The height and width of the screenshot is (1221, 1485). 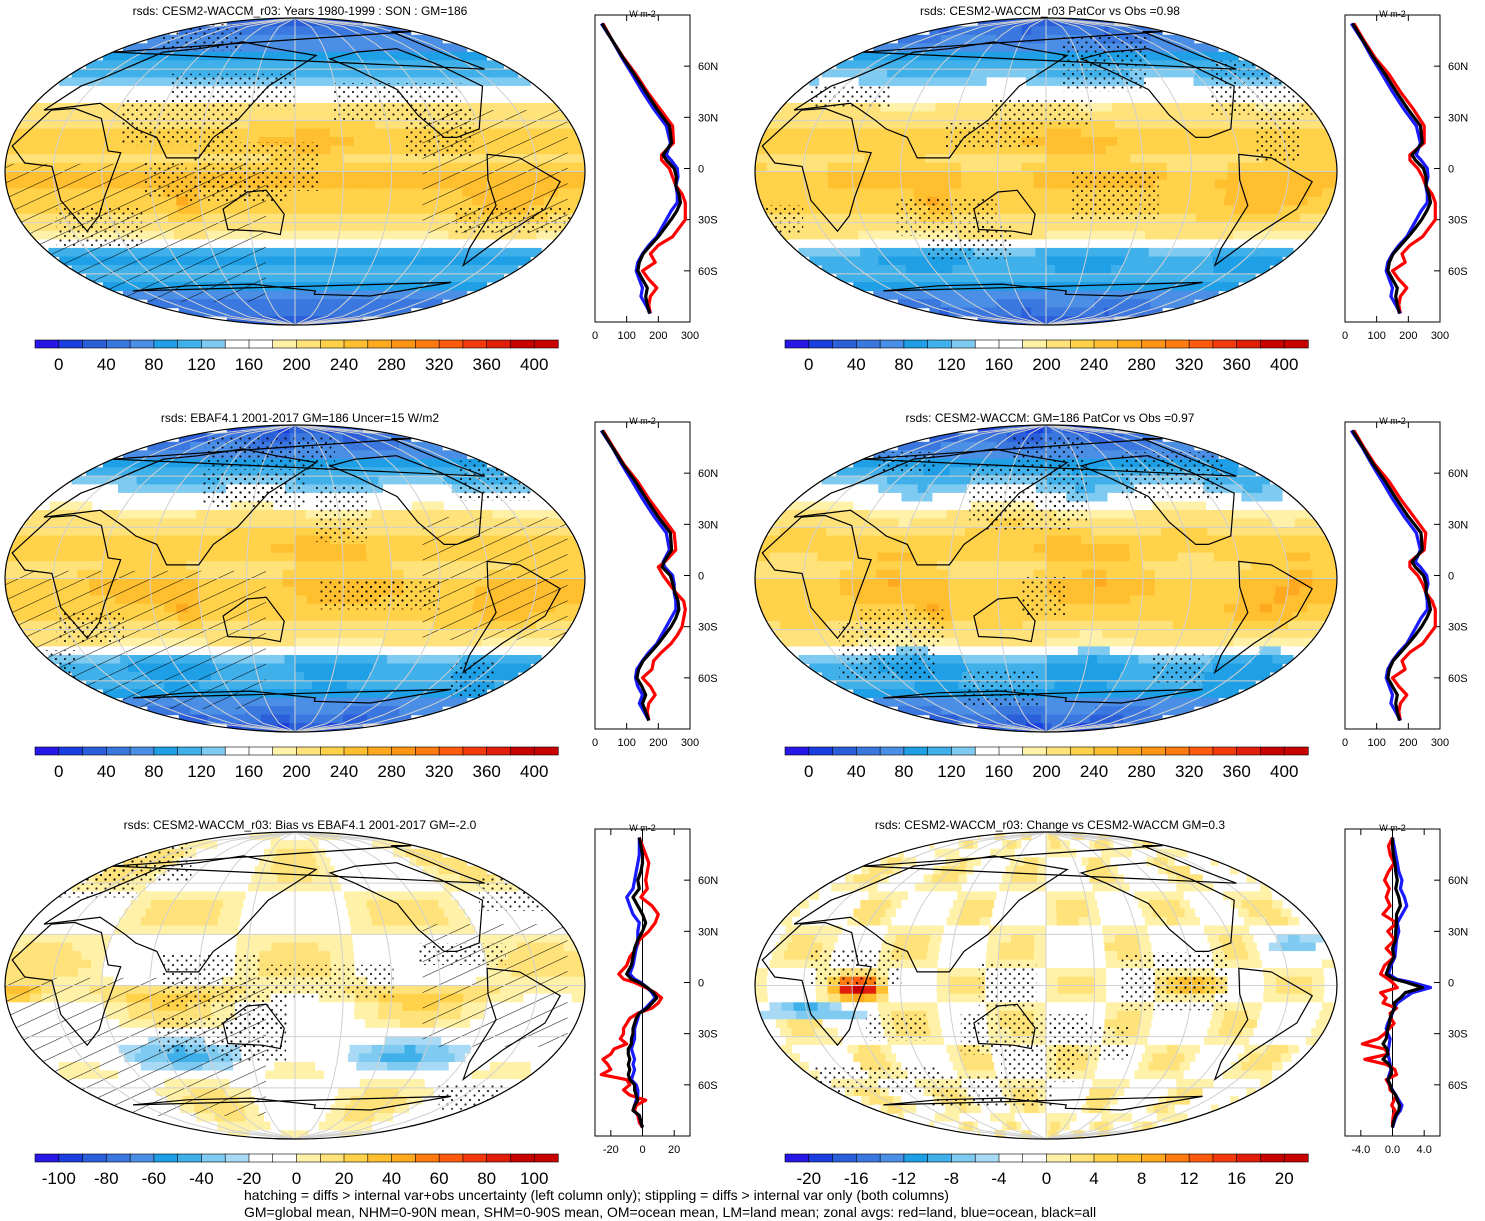 I want to click on y-tick-label: 60N, so click(x=1458, y=67).